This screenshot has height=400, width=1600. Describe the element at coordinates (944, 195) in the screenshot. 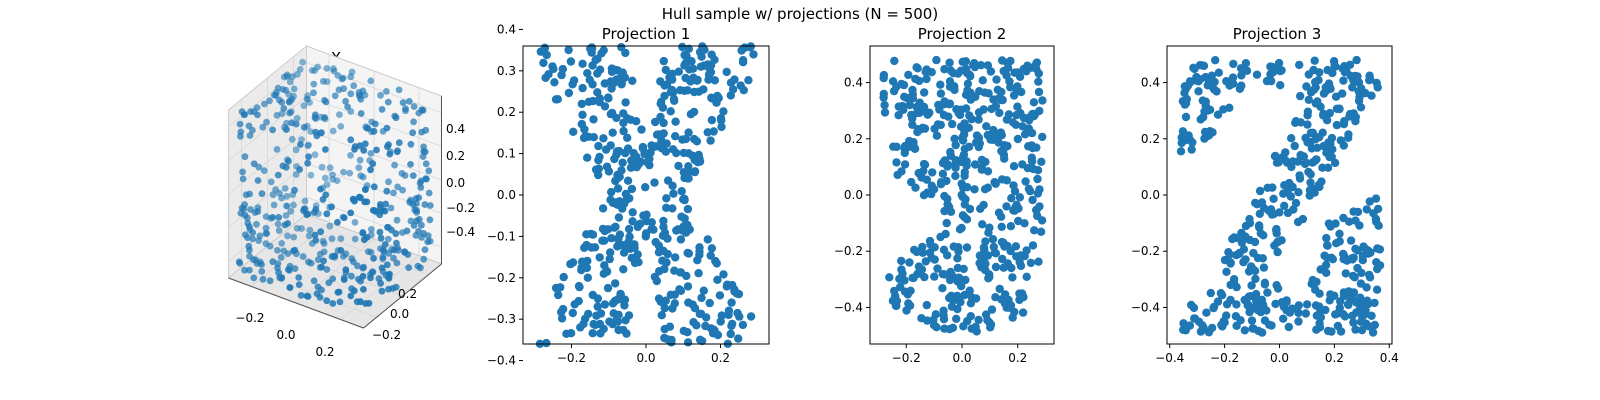

I see `panel-projection-2: Projection 2 −0.2 0.0 0.2 0.4 0.2 0.0 −0.2 −0.4` at that location.